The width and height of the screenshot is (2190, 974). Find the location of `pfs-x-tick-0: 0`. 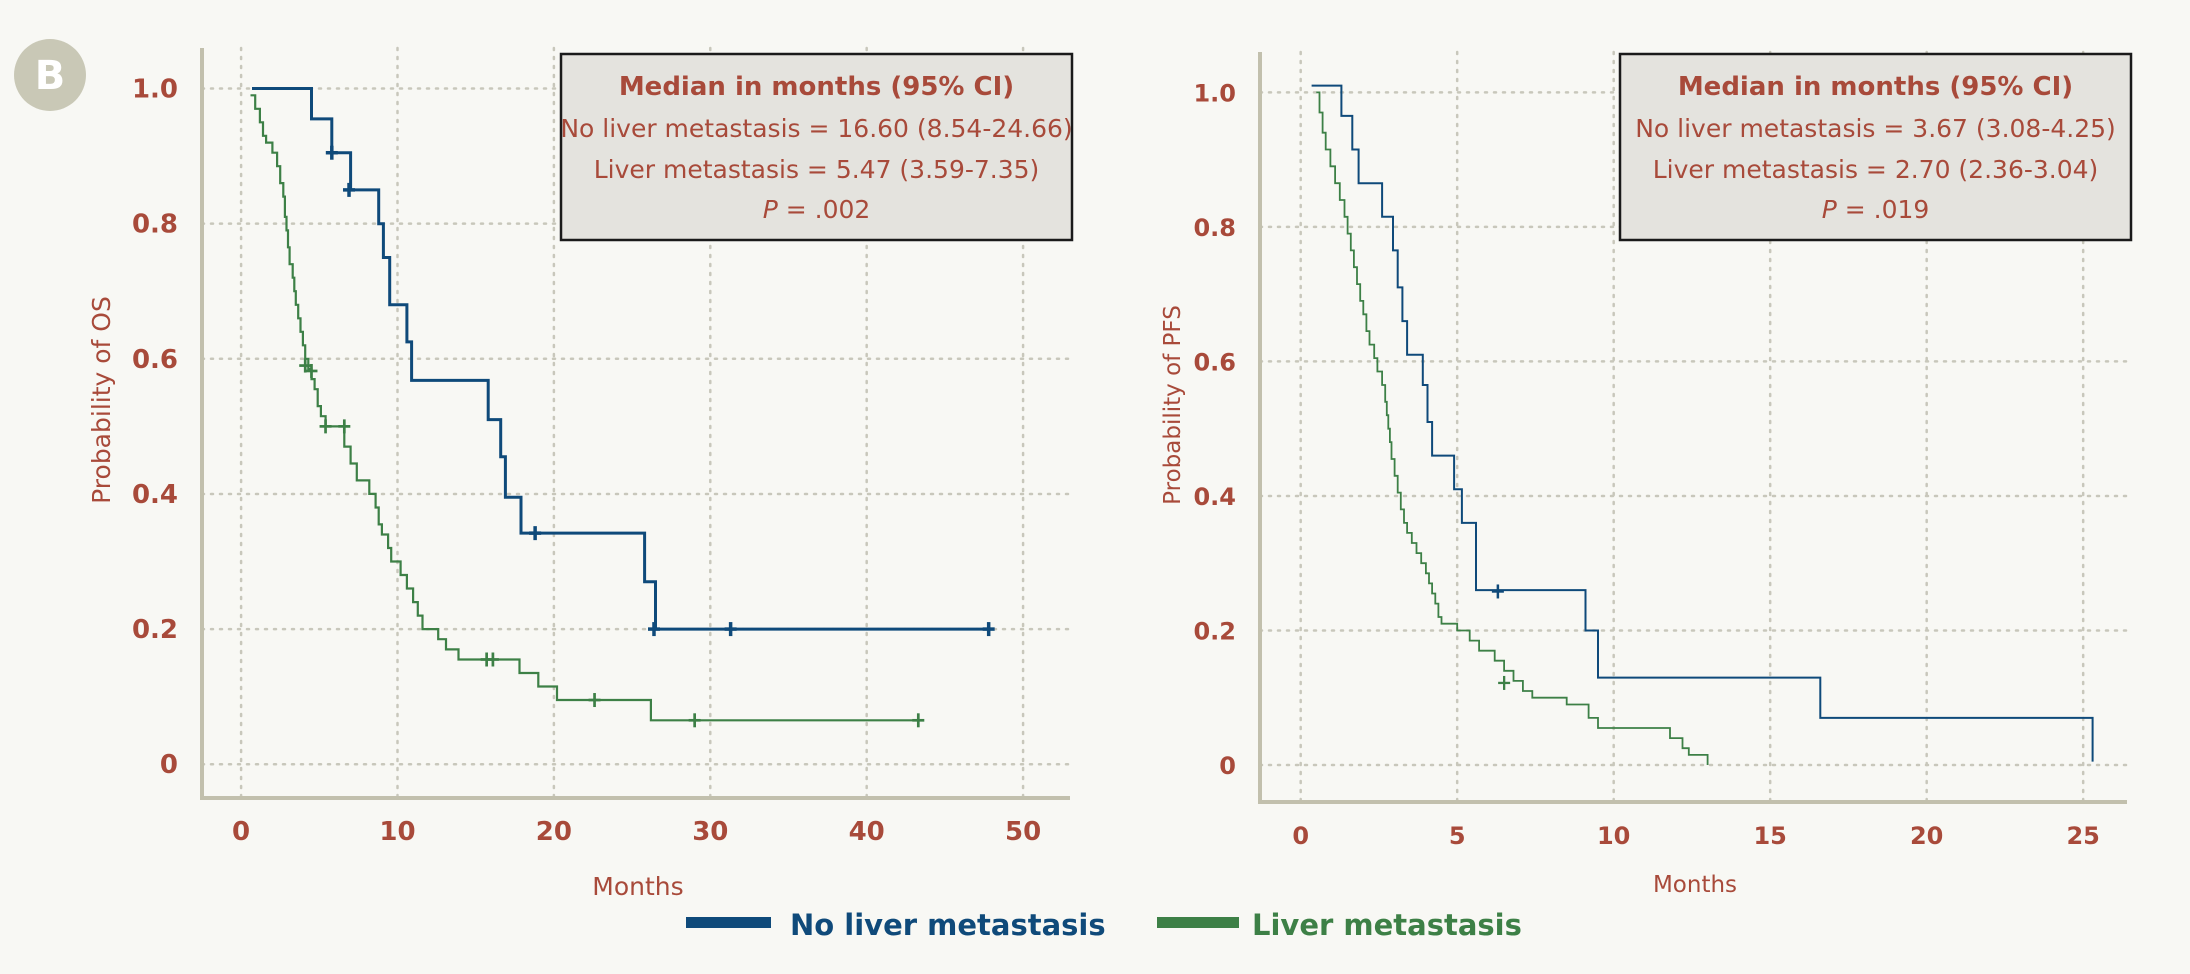

pfs-x-tick-0: 0 is located at coordinates (1300, 836).